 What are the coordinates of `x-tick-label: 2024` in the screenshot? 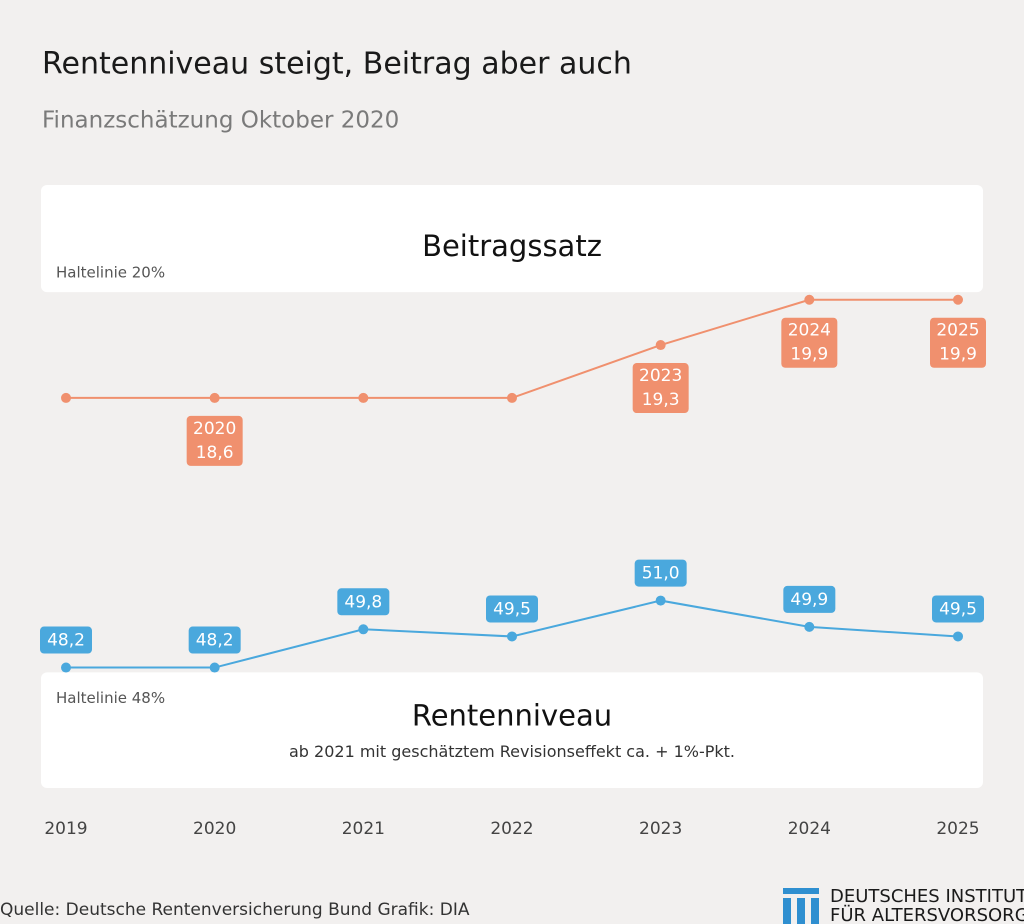 It's located at (809, 829).